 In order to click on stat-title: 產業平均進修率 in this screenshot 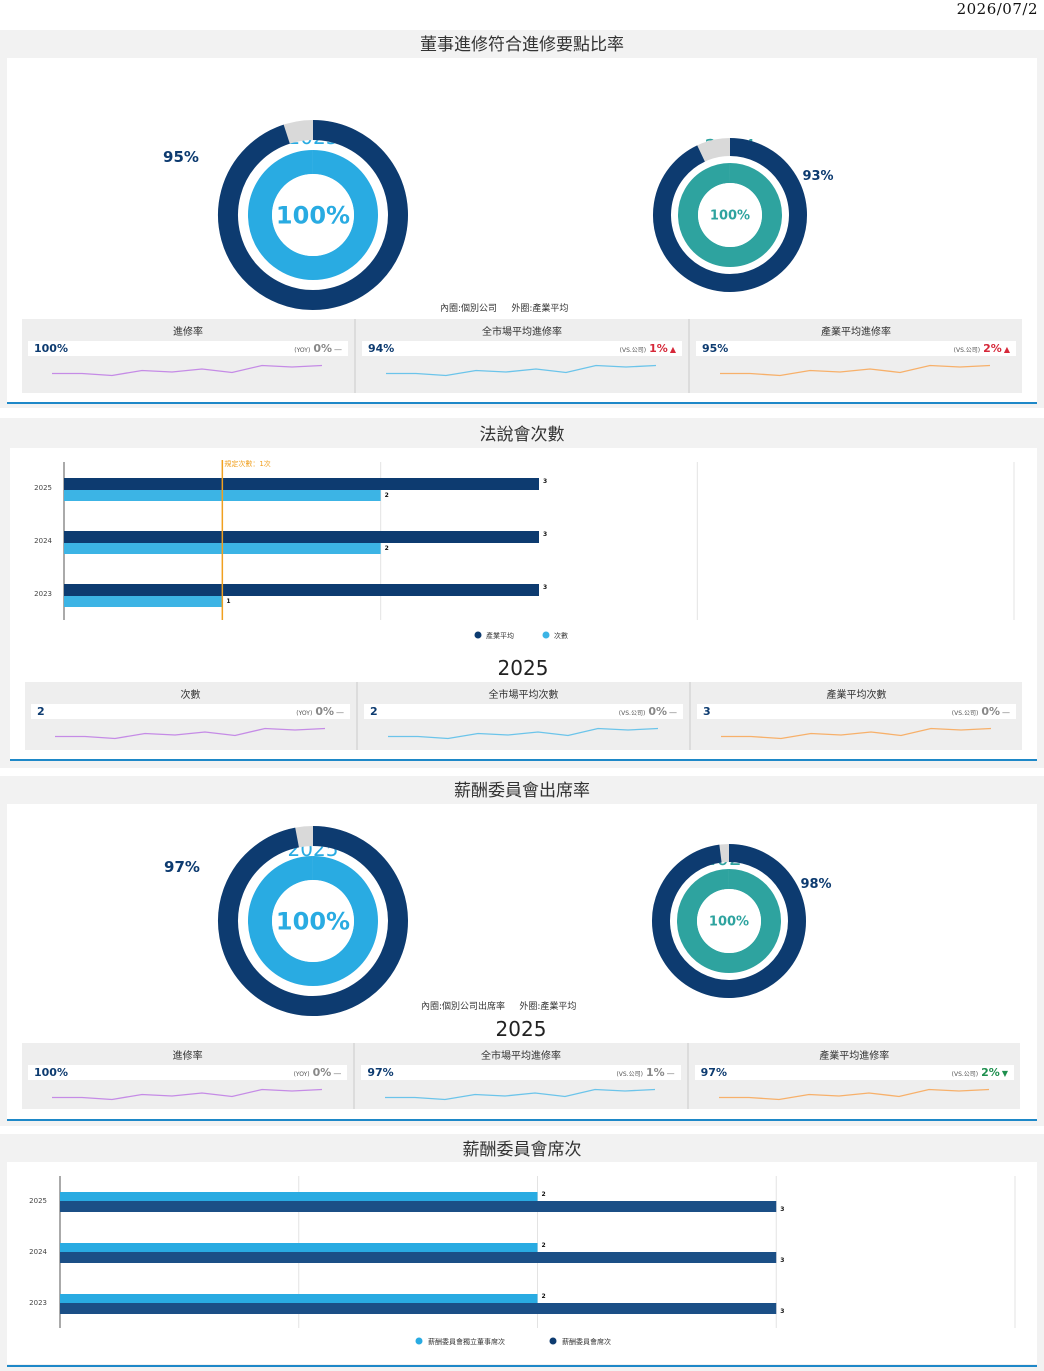, I will do `click(854, 1056)`.